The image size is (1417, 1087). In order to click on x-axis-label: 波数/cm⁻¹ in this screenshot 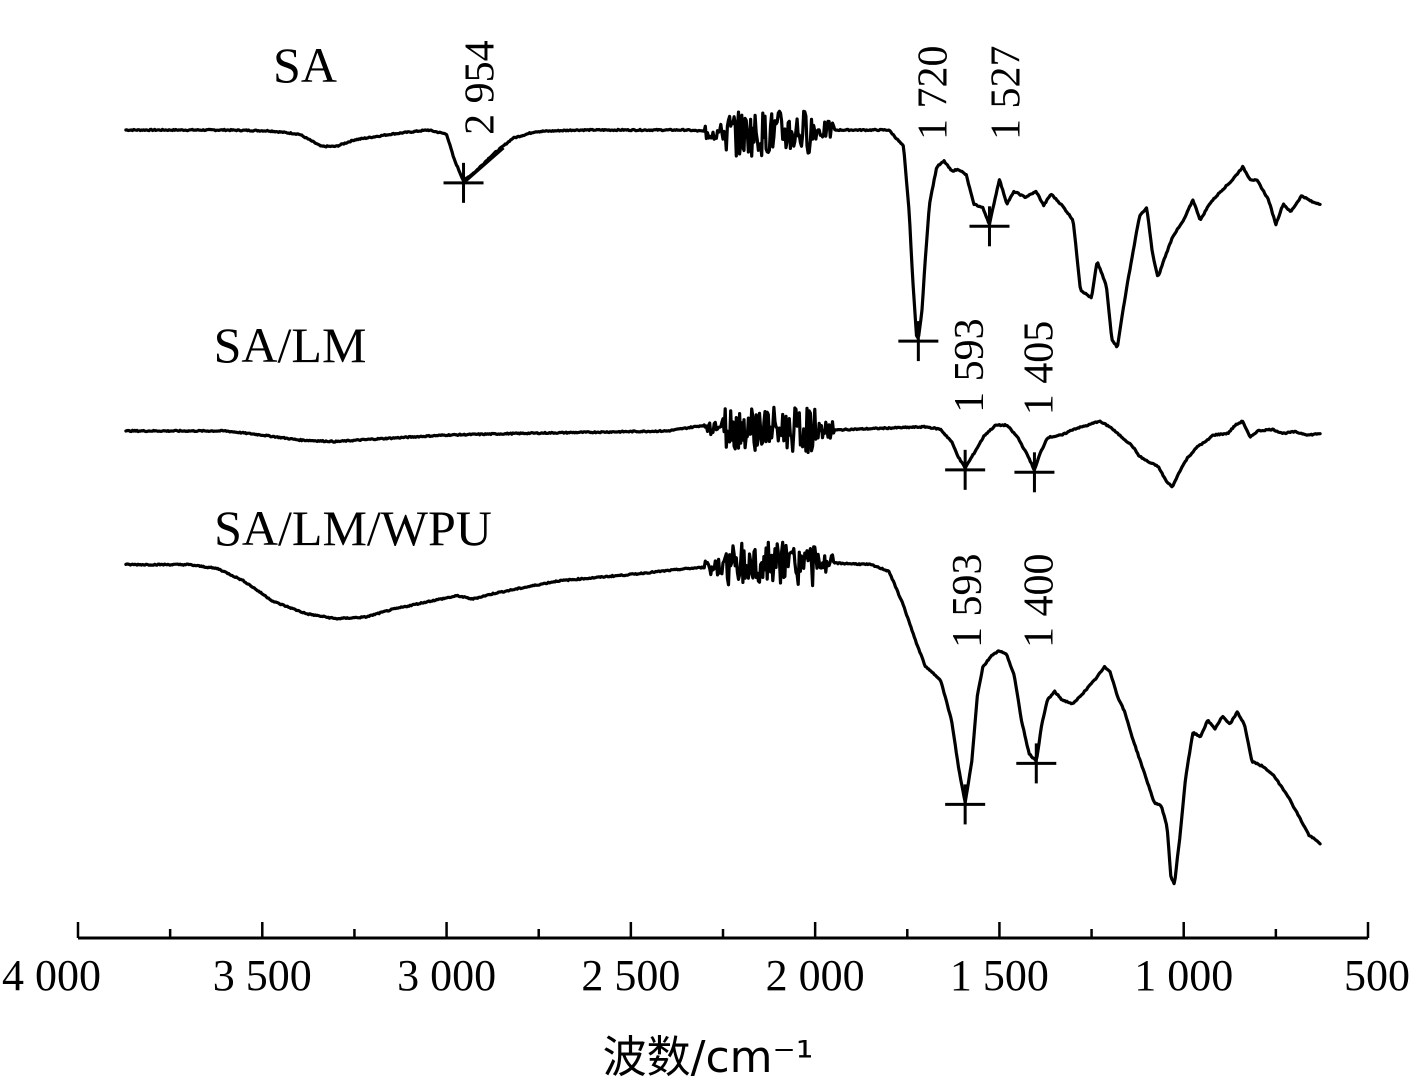, I will do `click(708, 1057)`.